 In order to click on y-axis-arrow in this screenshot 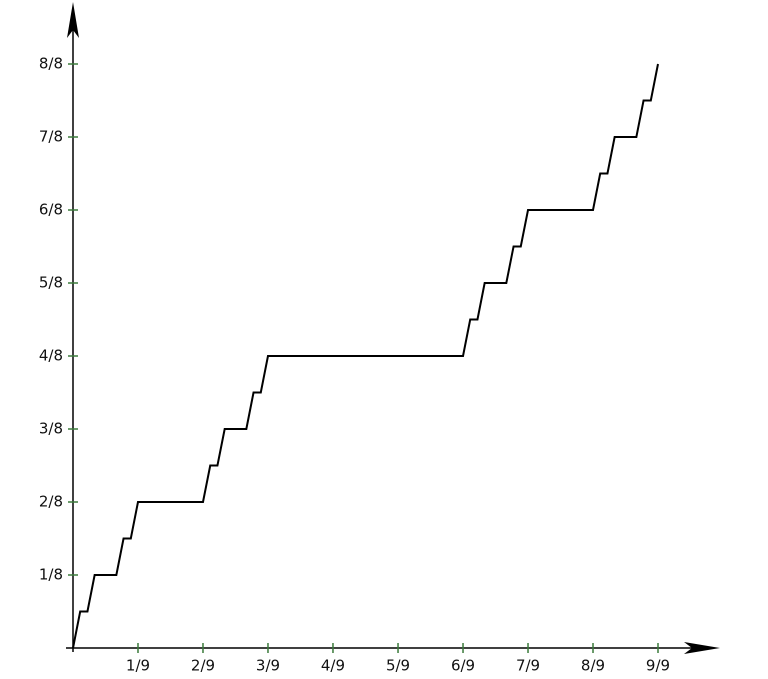, I will do `click(73, 20)`.